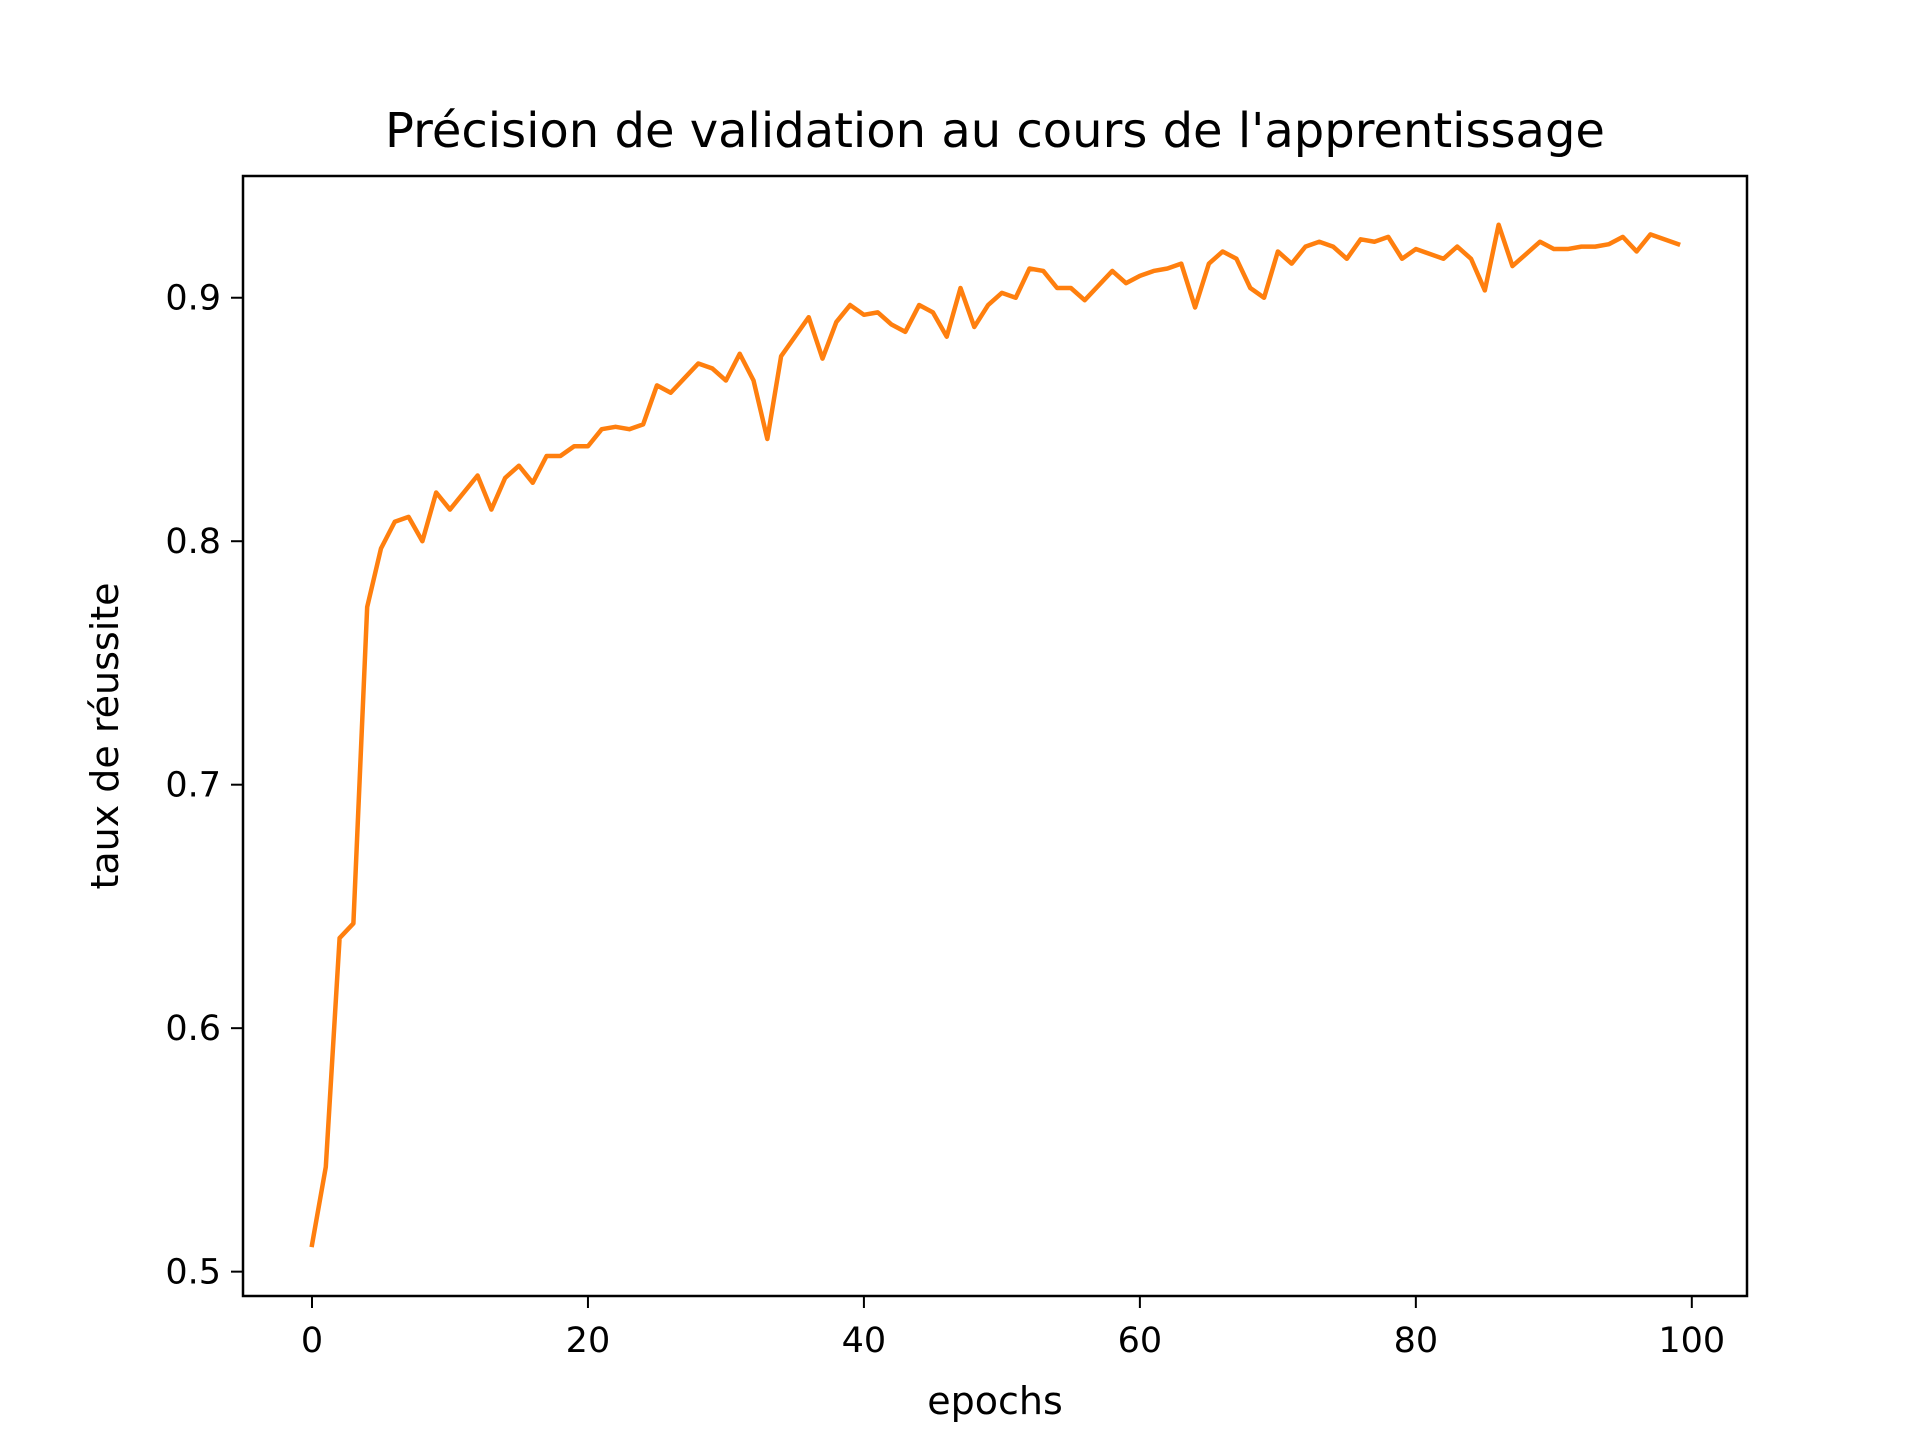 This screenshot has height=1440, width=1920. Describe the element at coordinates (995, 1401) in the screenshot. I see `x-axis-label: epochs` at that location.